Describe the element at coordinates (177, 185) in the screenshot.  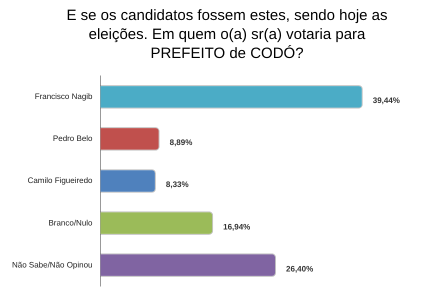
I see `data-label: 8,33%` at that location.